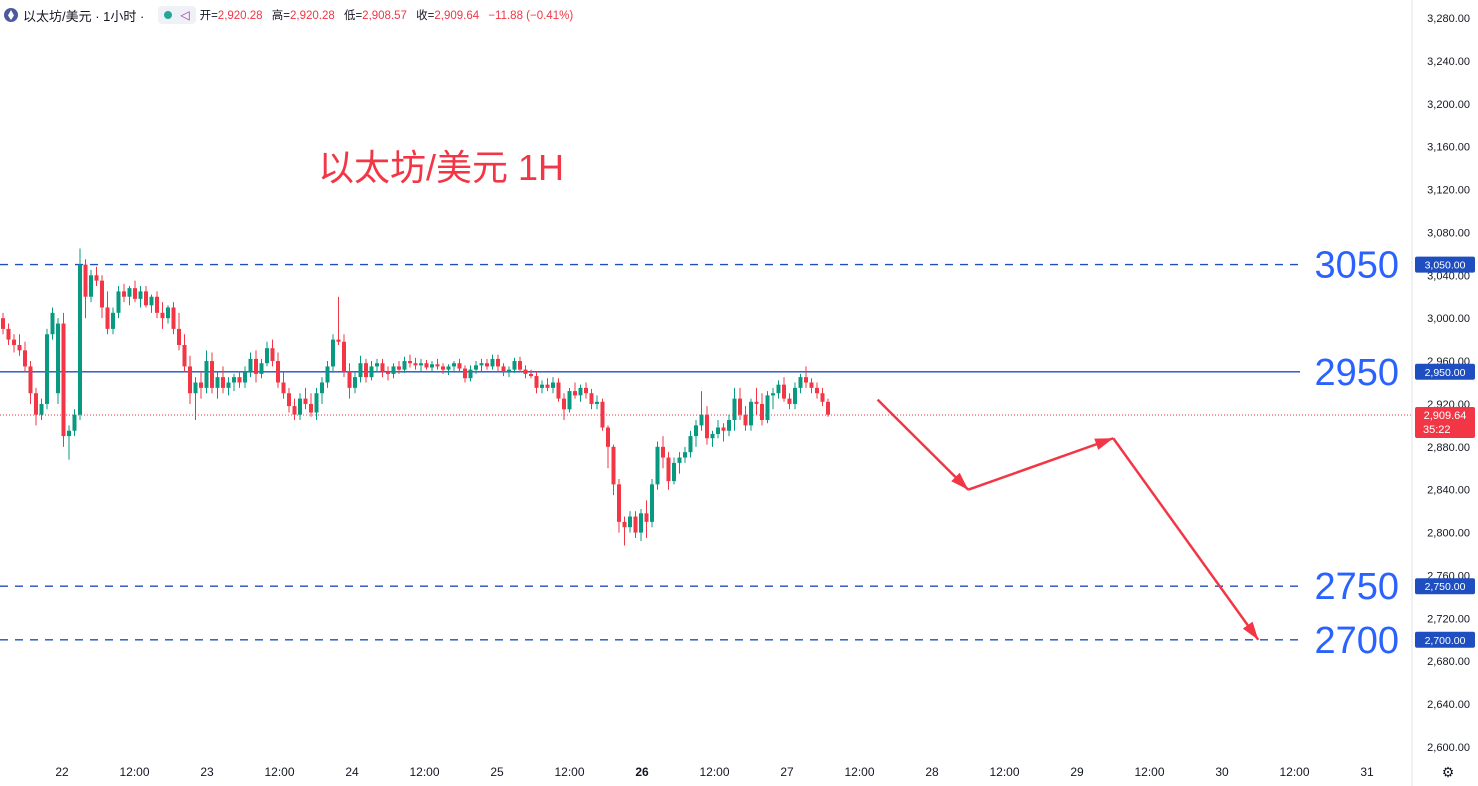 This screenshot has height=786, width=1478. I want to click on level-tag-text-2750: 2,750.00, so click(1445, 587).